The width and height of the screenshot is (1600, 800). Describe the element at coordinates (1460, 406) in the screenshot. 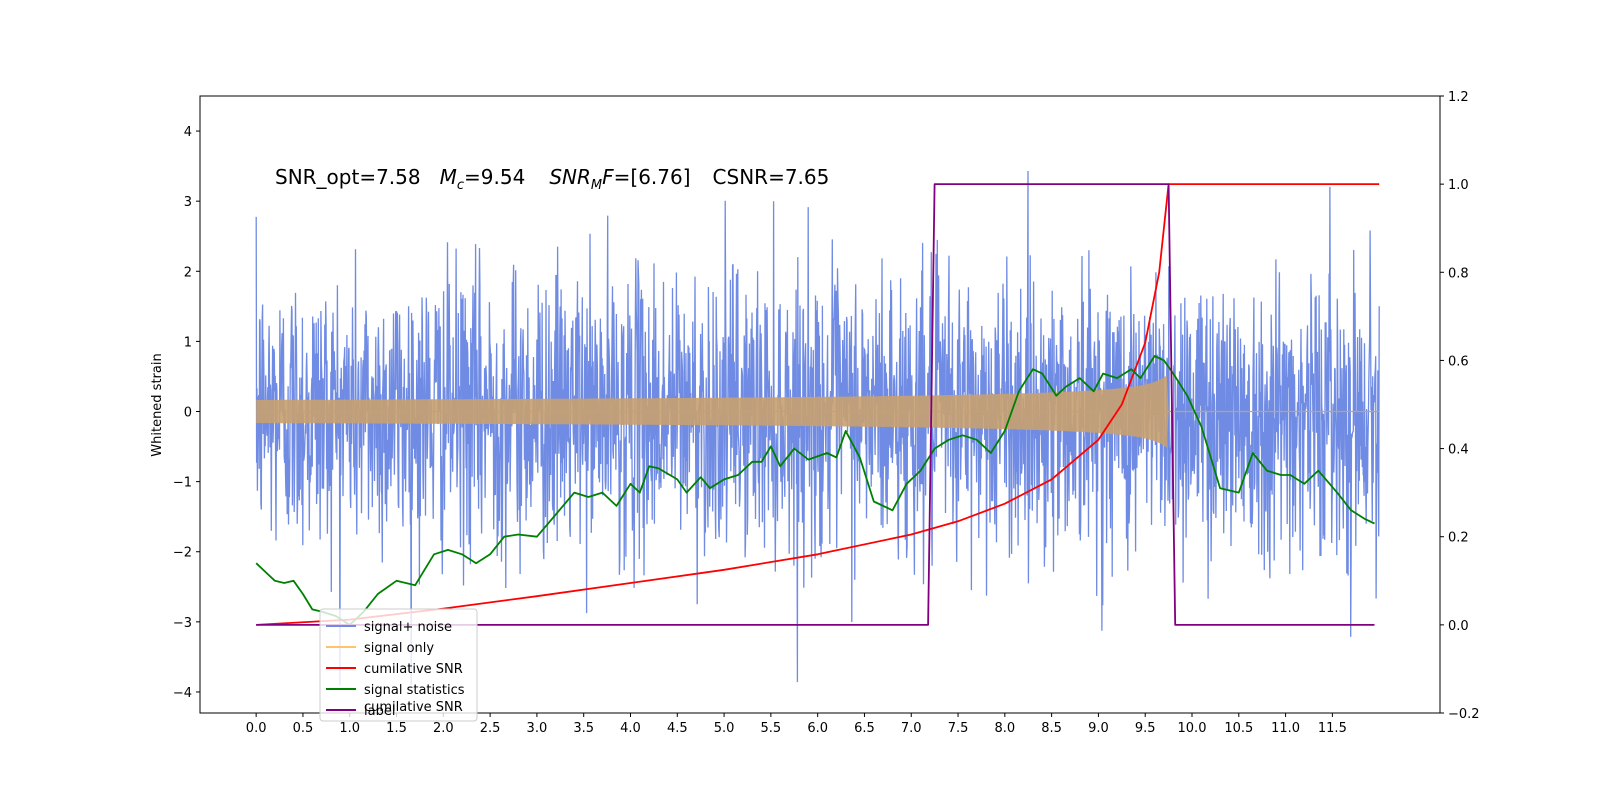

I see `y-axis-right: −0.2 0.0 0.2 0.4 0.6 0.8 1.0 1.2` at that location.